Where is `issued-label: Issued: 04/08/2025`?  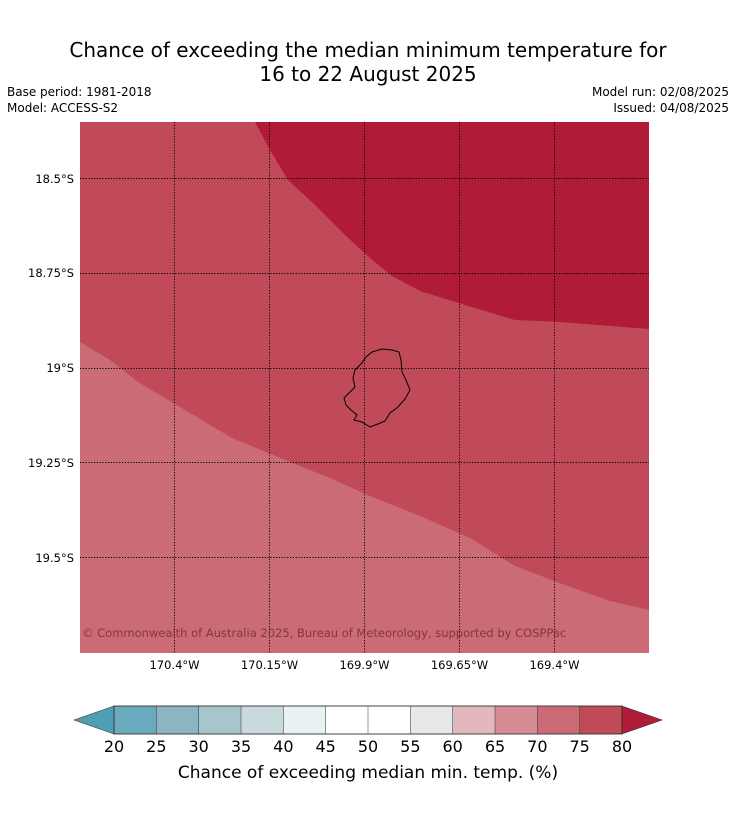
issued-label: Issued: 04/08/2025 is located at coordinates (671, 108).